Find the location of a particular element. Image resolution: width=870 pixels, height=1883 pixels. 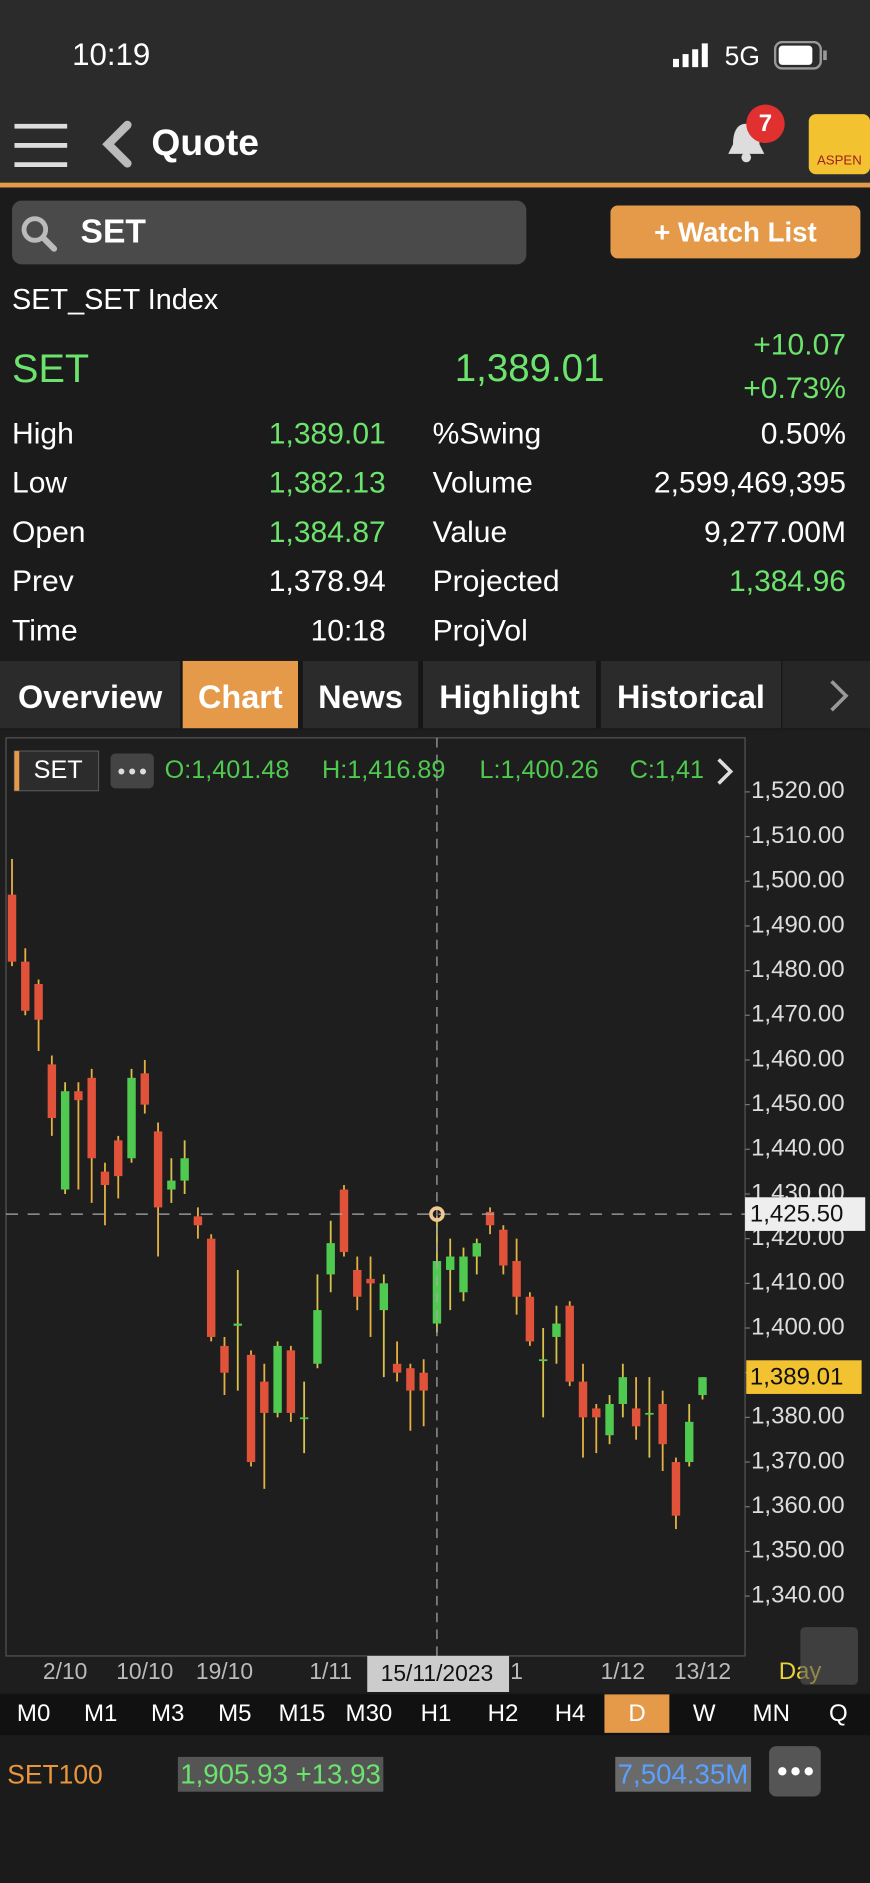

battery-icon is located at coordinates (800, 55).